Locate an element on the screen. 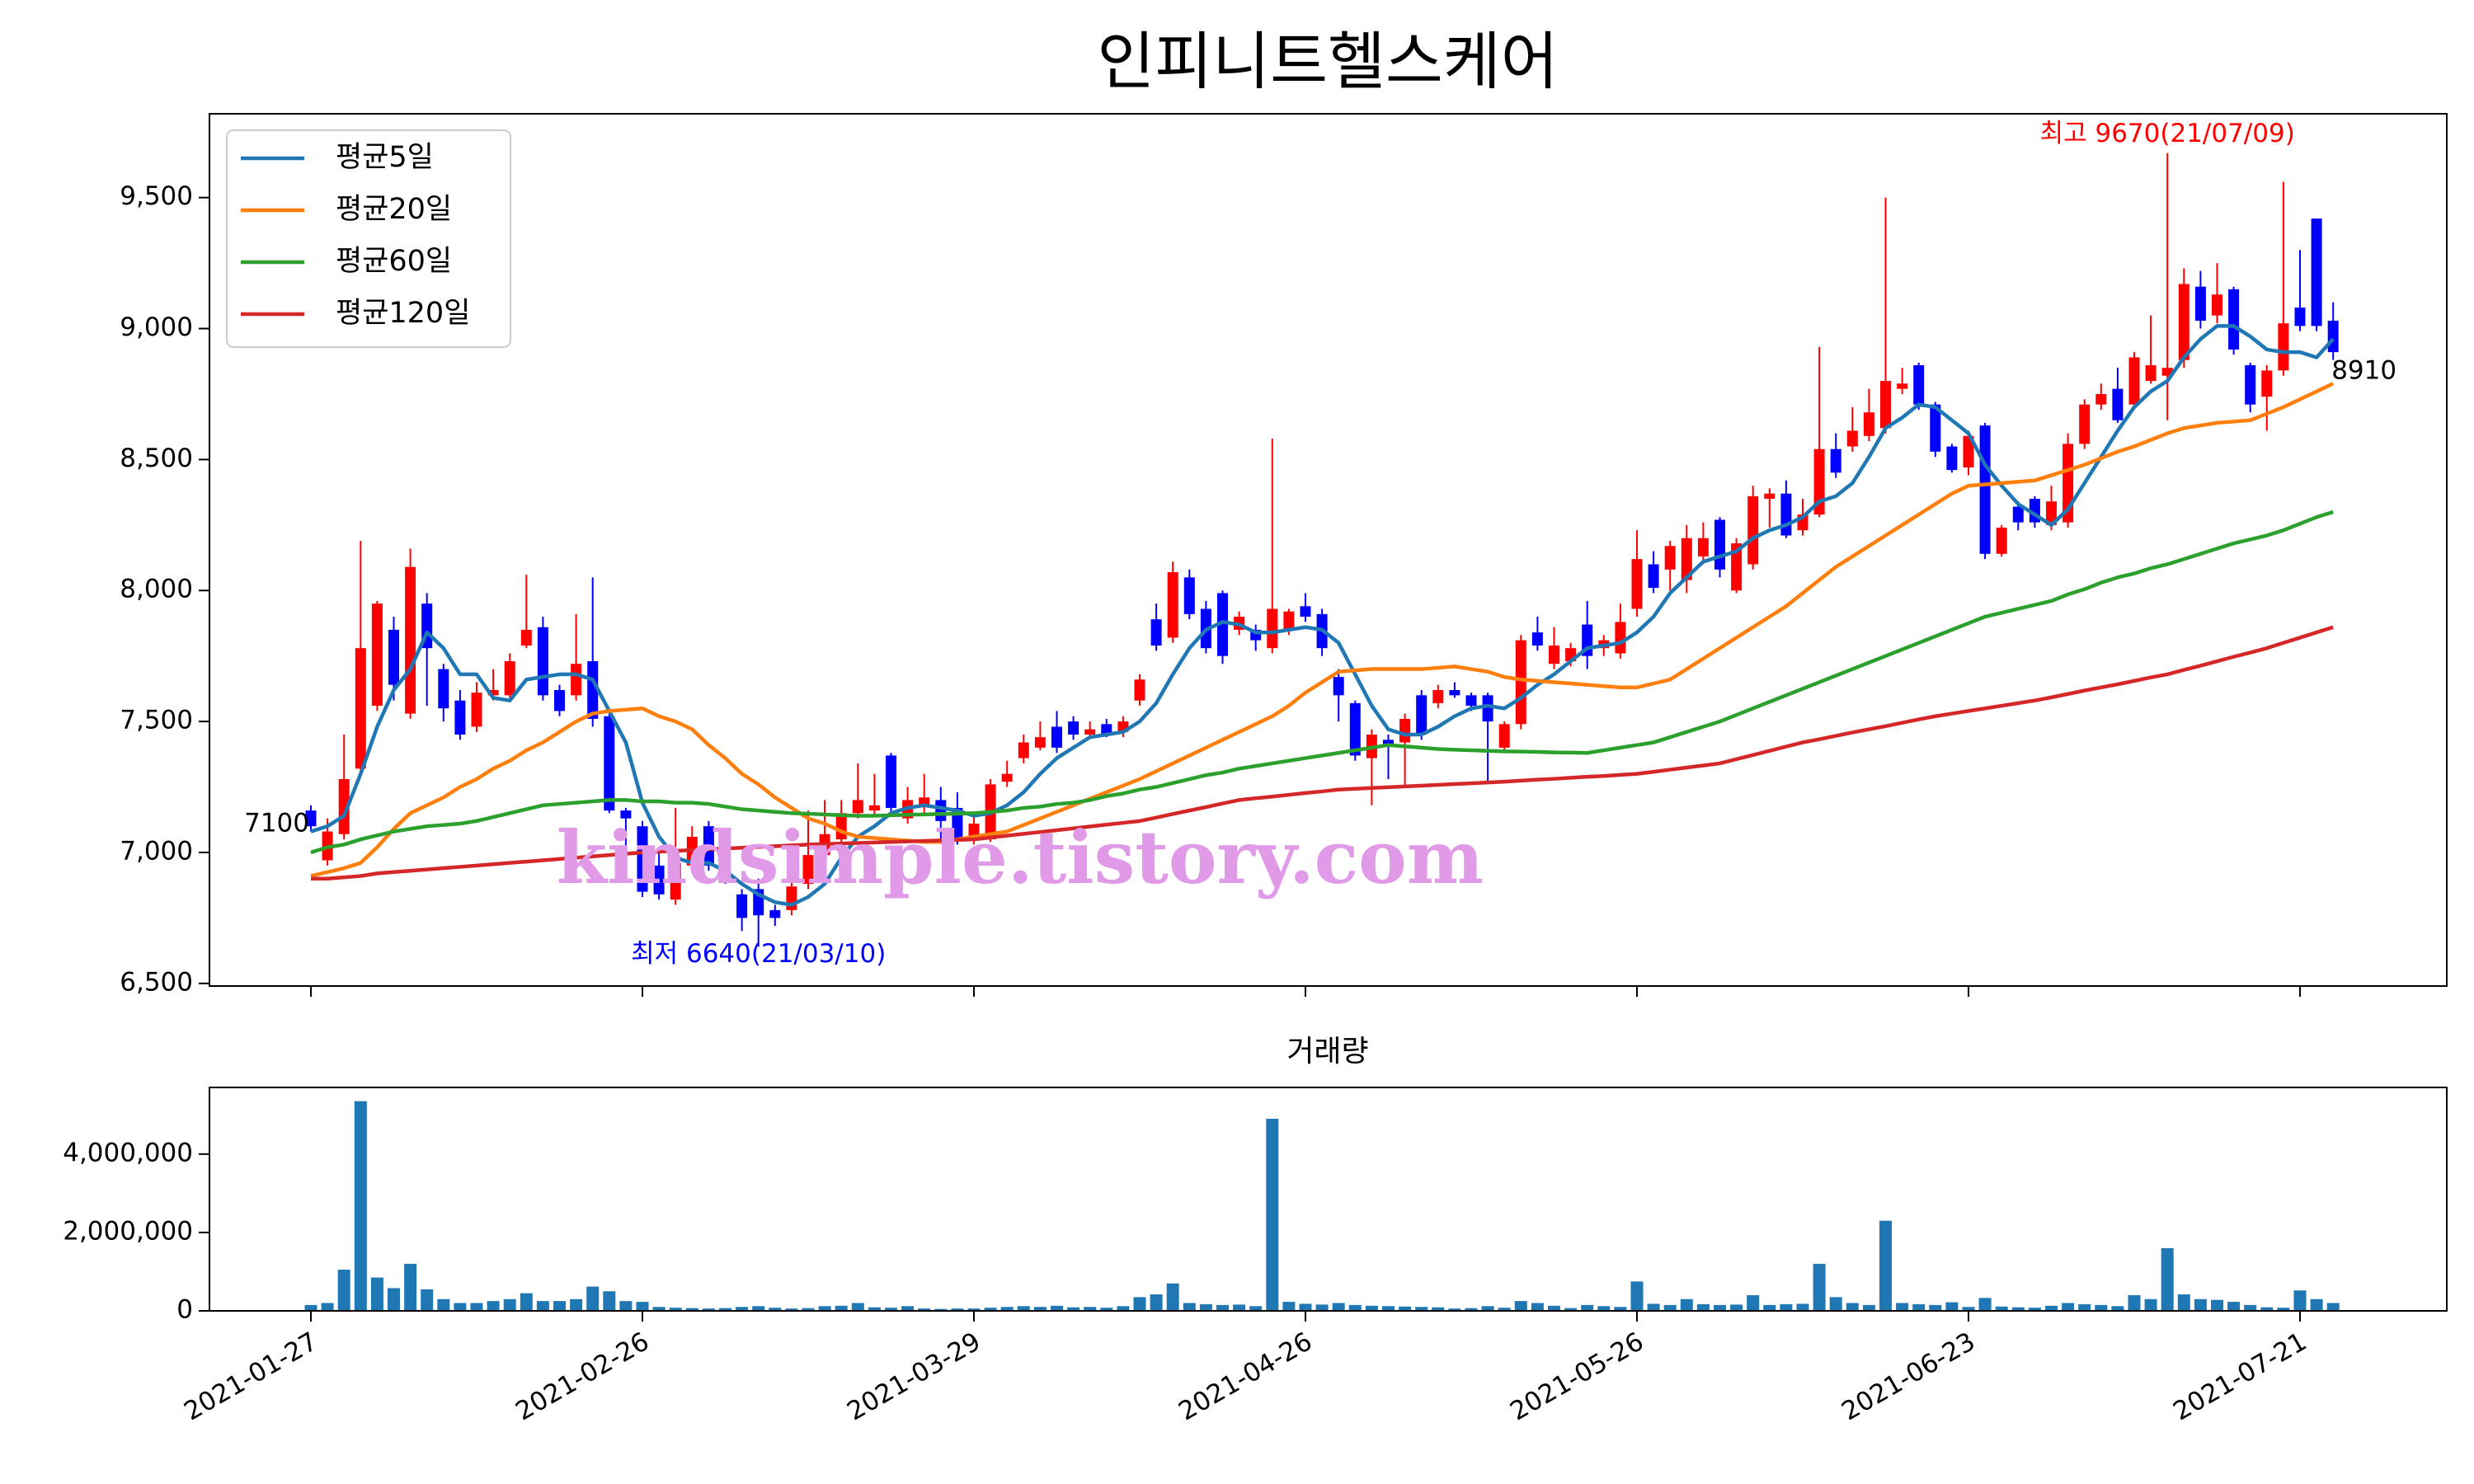 The image size is (2474, 1484). start-label: 7100 is located at coordinates (276, 823).